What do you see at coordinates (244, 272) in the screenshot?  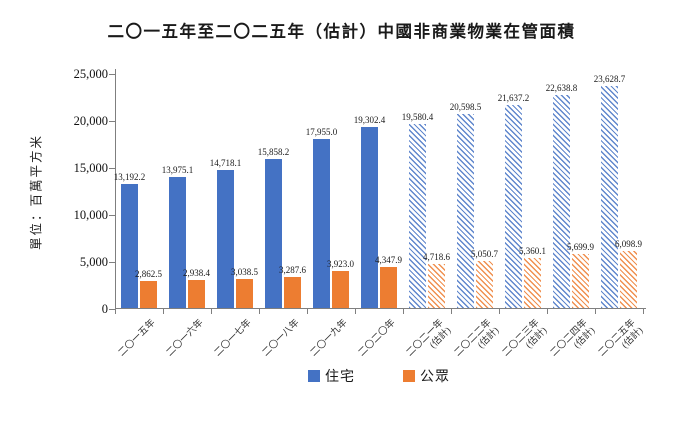 I see `value-label-公眾-二〇一七年: 3,038.5` at bounding box center [244, 272].